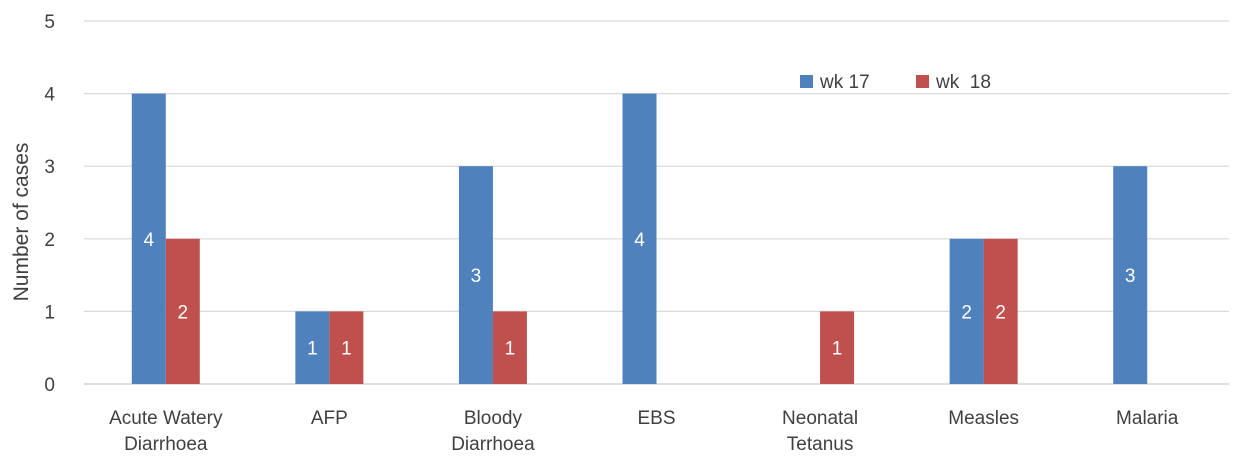  What do you see at coordinates (49, 240) in the screenshot?
I see `y-tick-label: 2` at bounding box center [49, 240].